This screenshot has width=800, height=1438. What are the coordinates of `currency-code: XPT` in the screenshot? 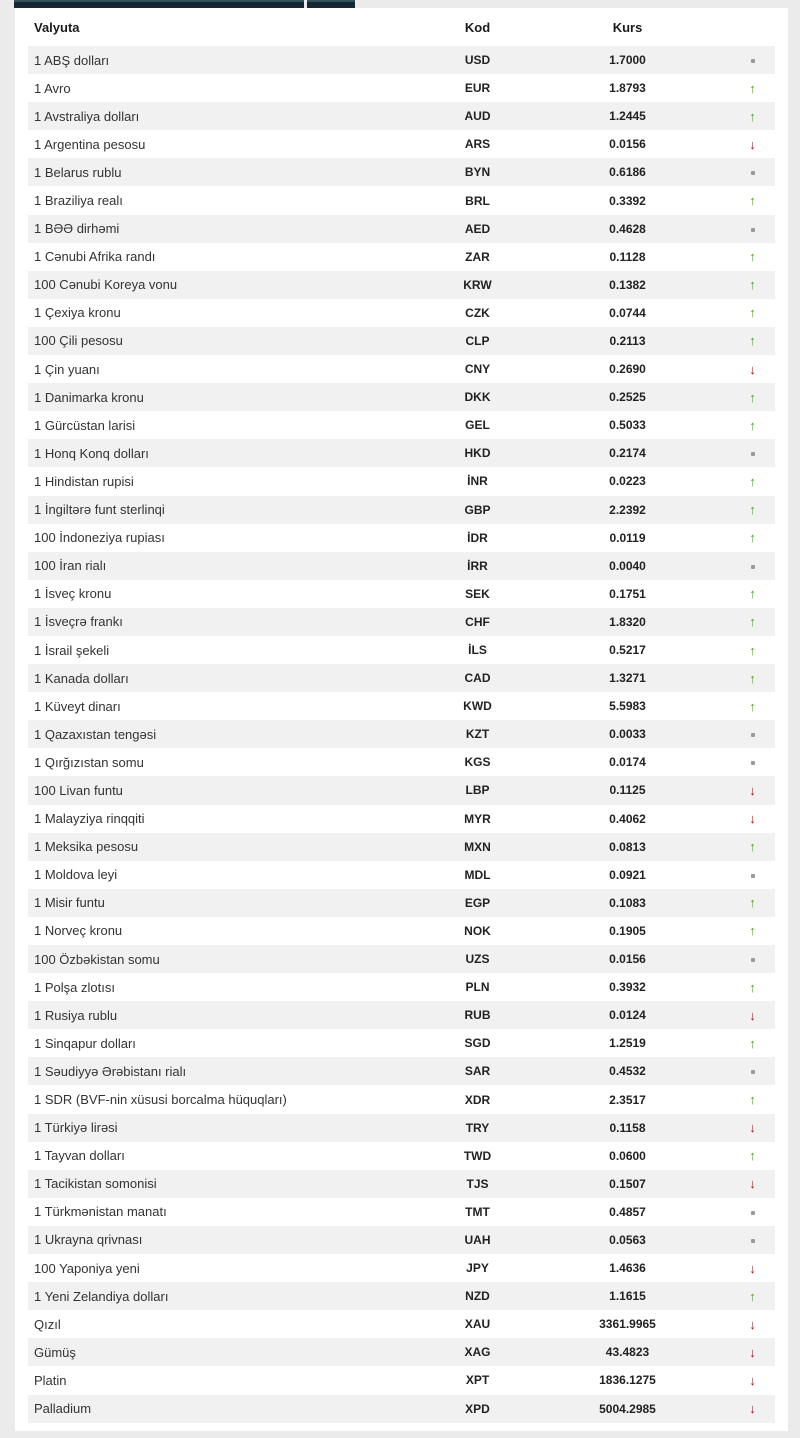 It's located at (477, 1380).